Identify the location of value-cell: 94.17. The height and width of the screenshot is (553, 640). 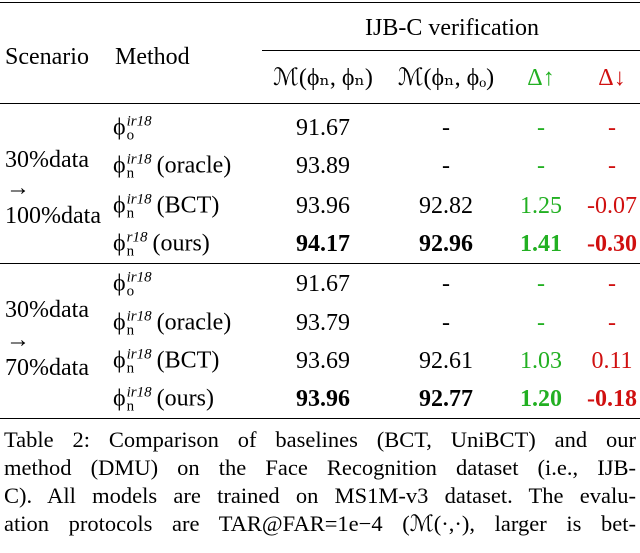
(323, 244).